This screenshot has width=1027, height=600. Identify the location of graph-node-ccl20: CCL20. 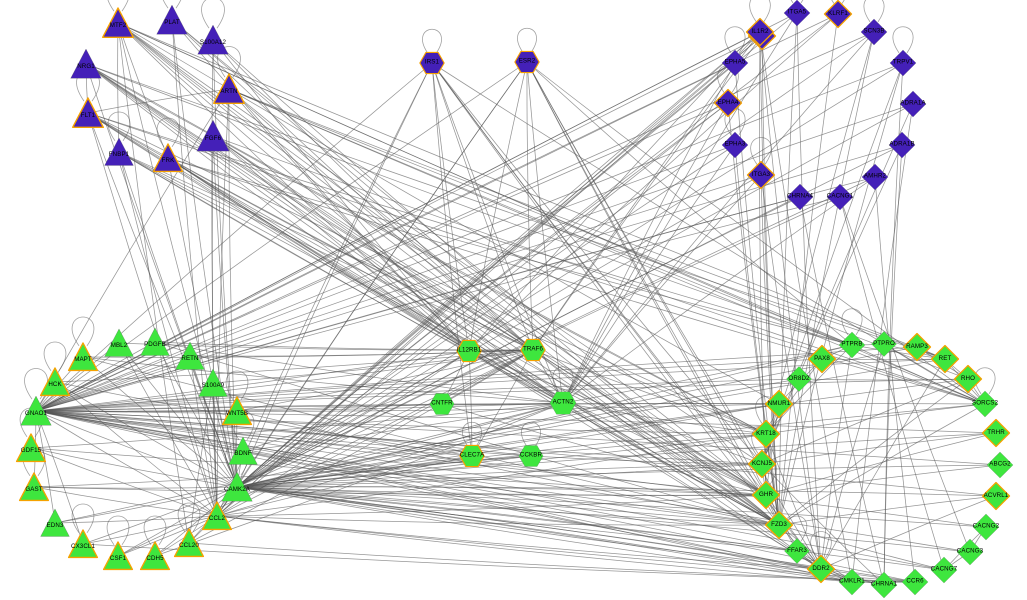
(189, 543).